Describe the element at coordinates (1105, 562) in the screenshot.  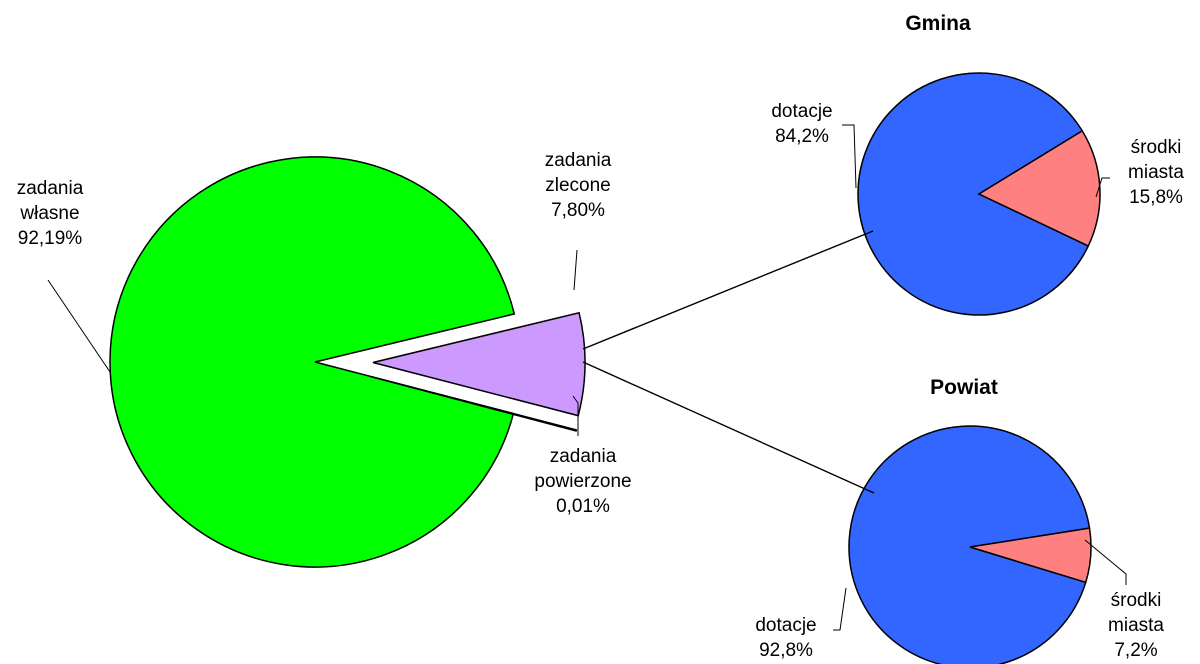
I see `leader-line-powiat-srodki` at that location.